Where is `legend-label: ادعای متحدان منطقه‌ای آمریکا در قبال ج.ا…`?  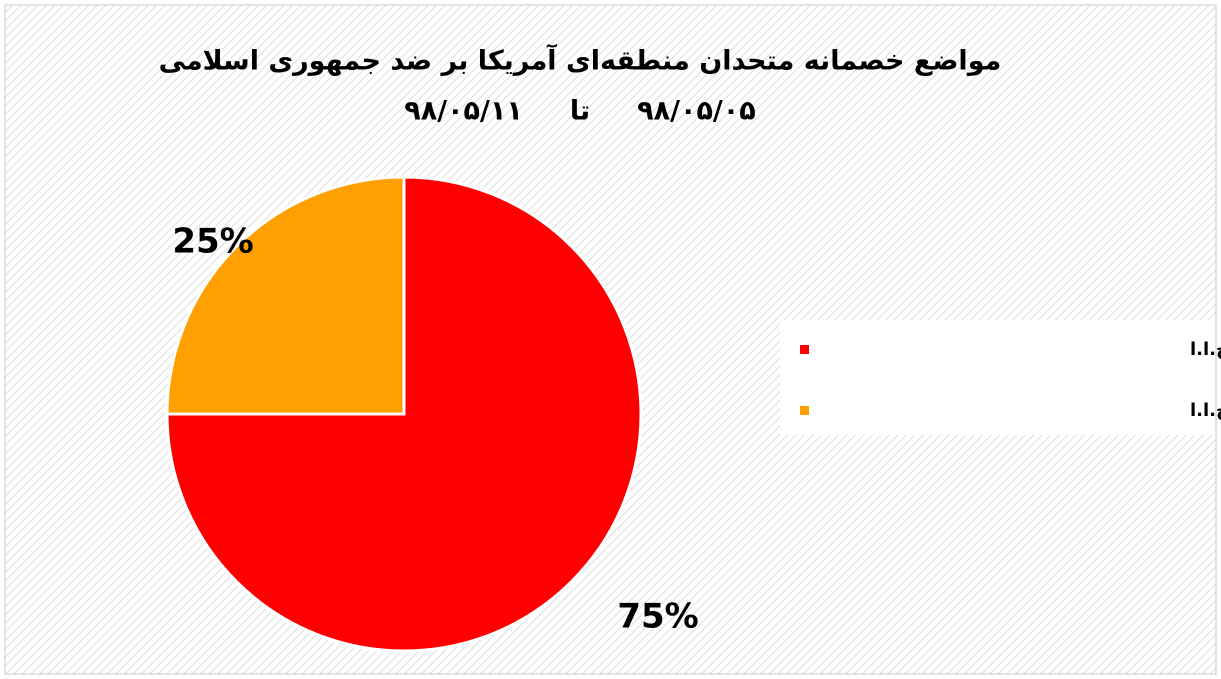 legend-label: ادعای متحدان منطقه‌ای آمریکا در قبال ج.ا… is located at coordinates (1205, 409).